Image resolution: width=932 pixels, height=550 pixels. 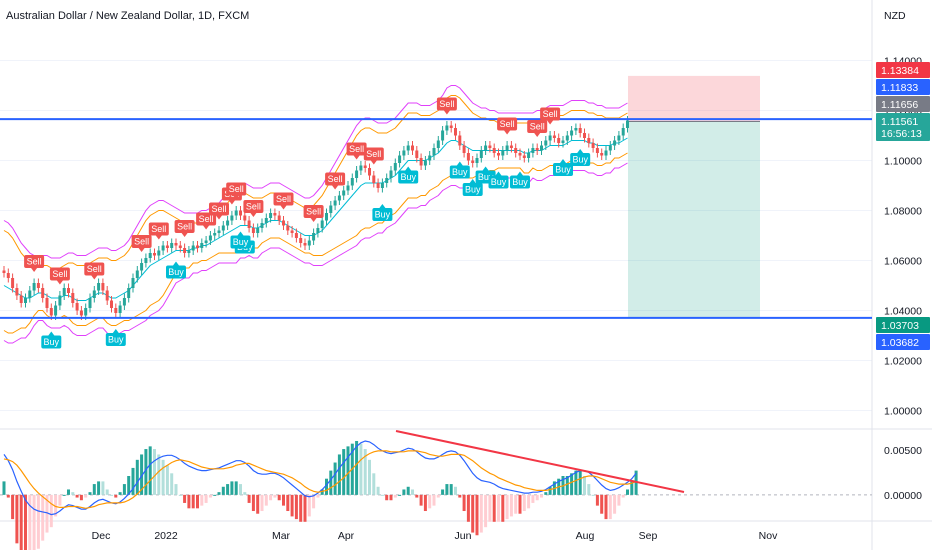 What do you see at coordinates (900, 326) in the screenshot?
I see `price-tag-label-4: 1.03703` at bounding box center [900, 326].